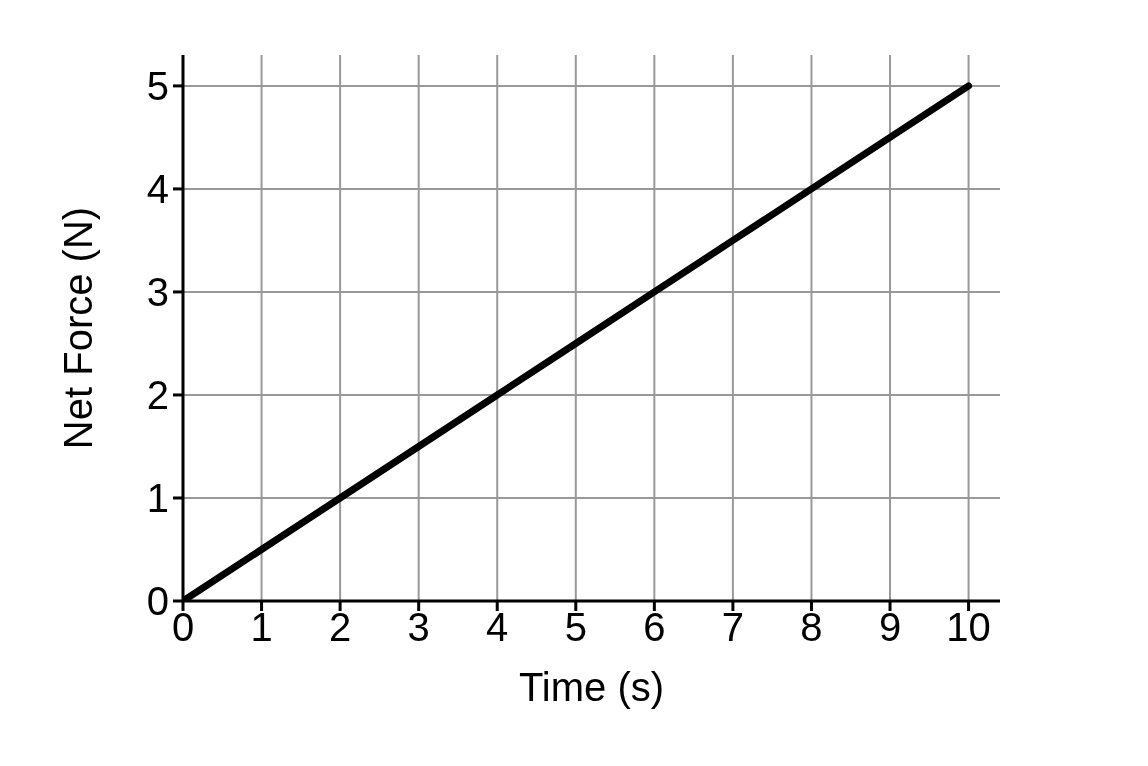  I want to click on x-tick-label: 2, so click(340, 627).